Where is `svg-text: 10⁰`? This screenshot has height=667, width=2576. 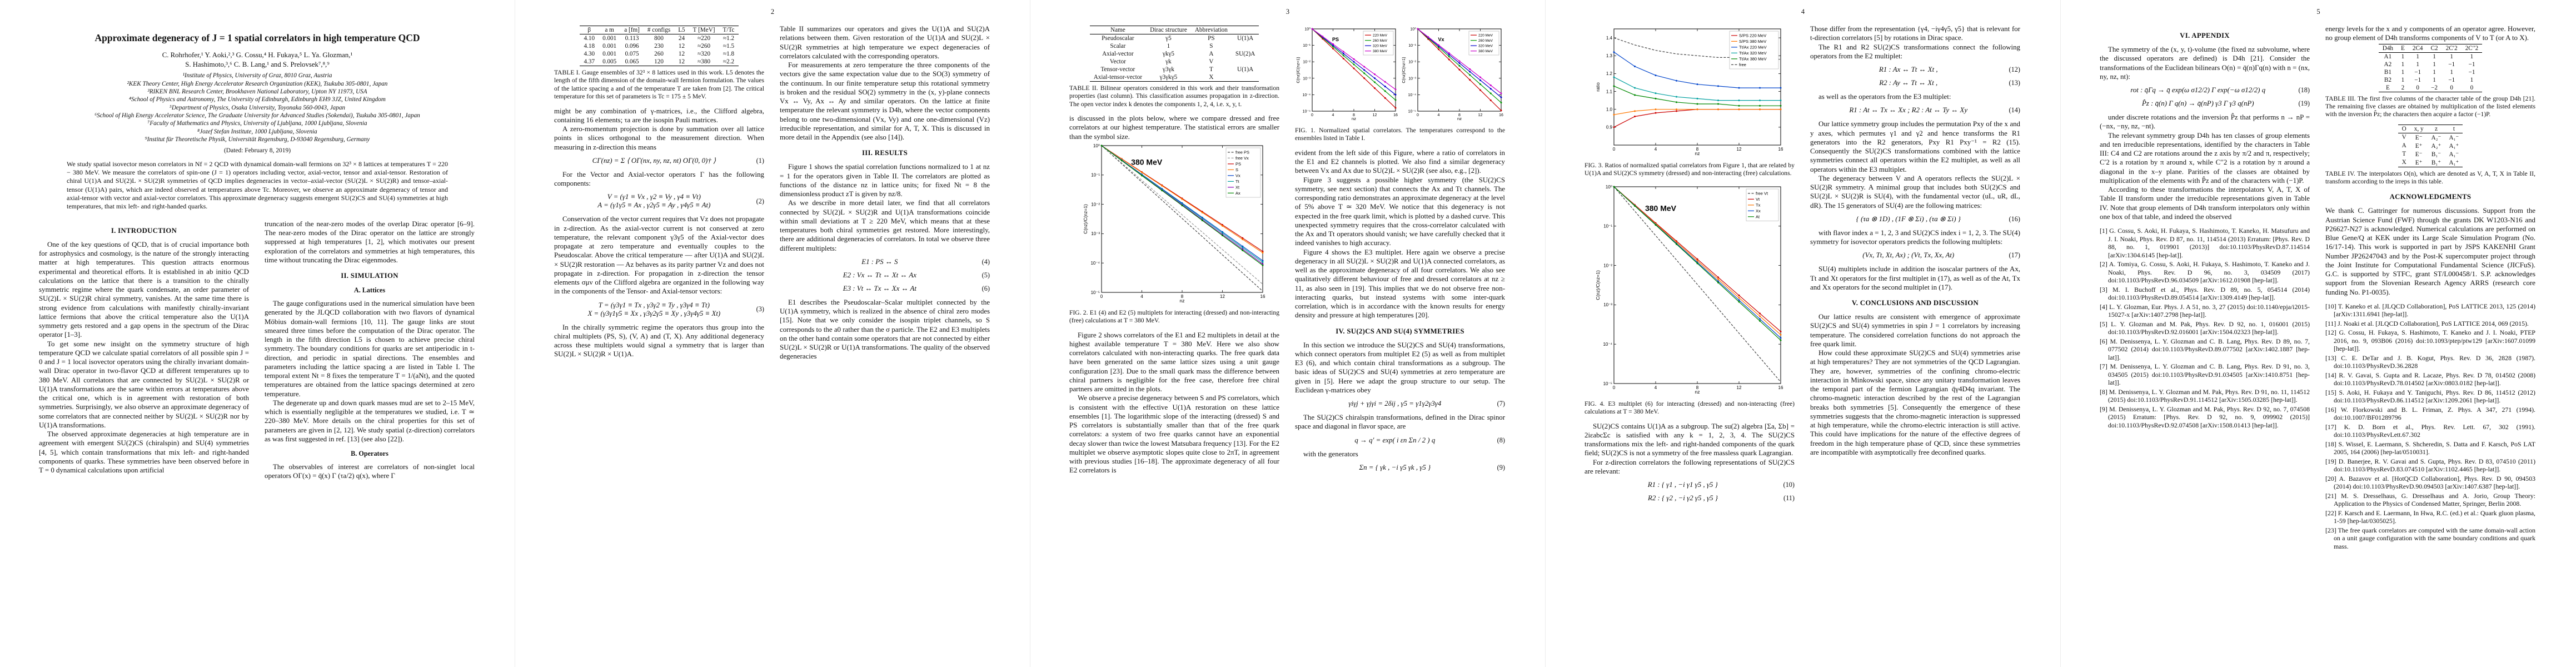
svg-text: 10⁰ is located at coordinates (1096, 145).